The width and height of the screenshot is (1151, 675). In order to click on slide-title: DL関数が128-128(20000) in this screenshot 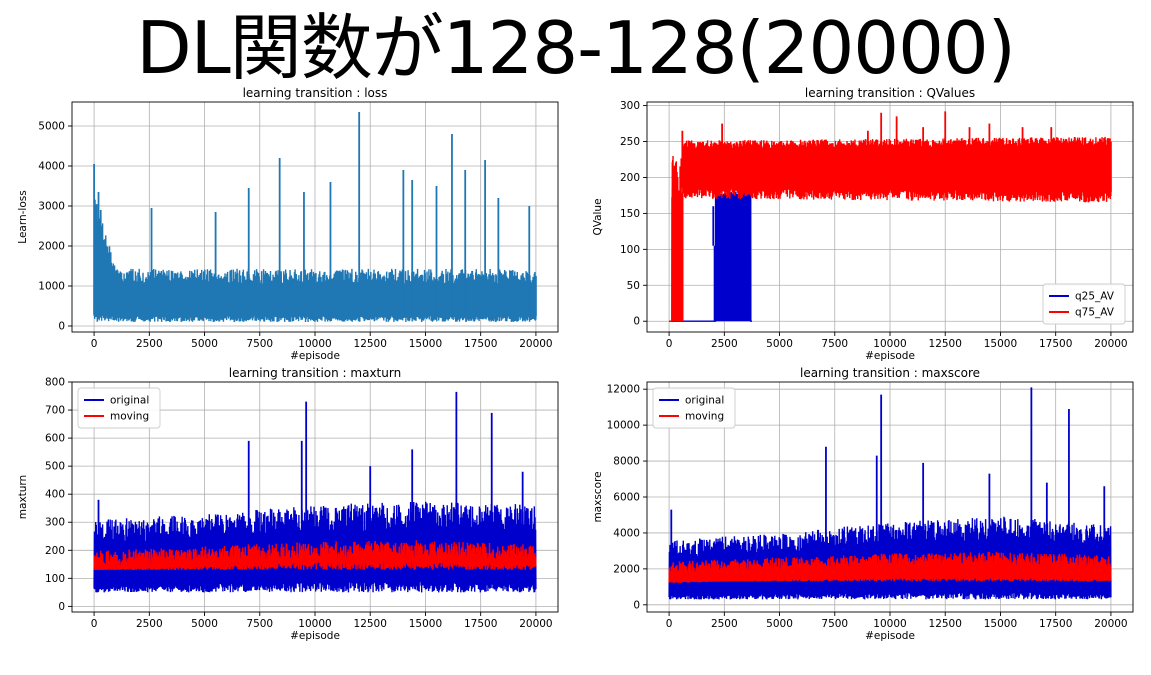, I will do `click(576, 48)`.